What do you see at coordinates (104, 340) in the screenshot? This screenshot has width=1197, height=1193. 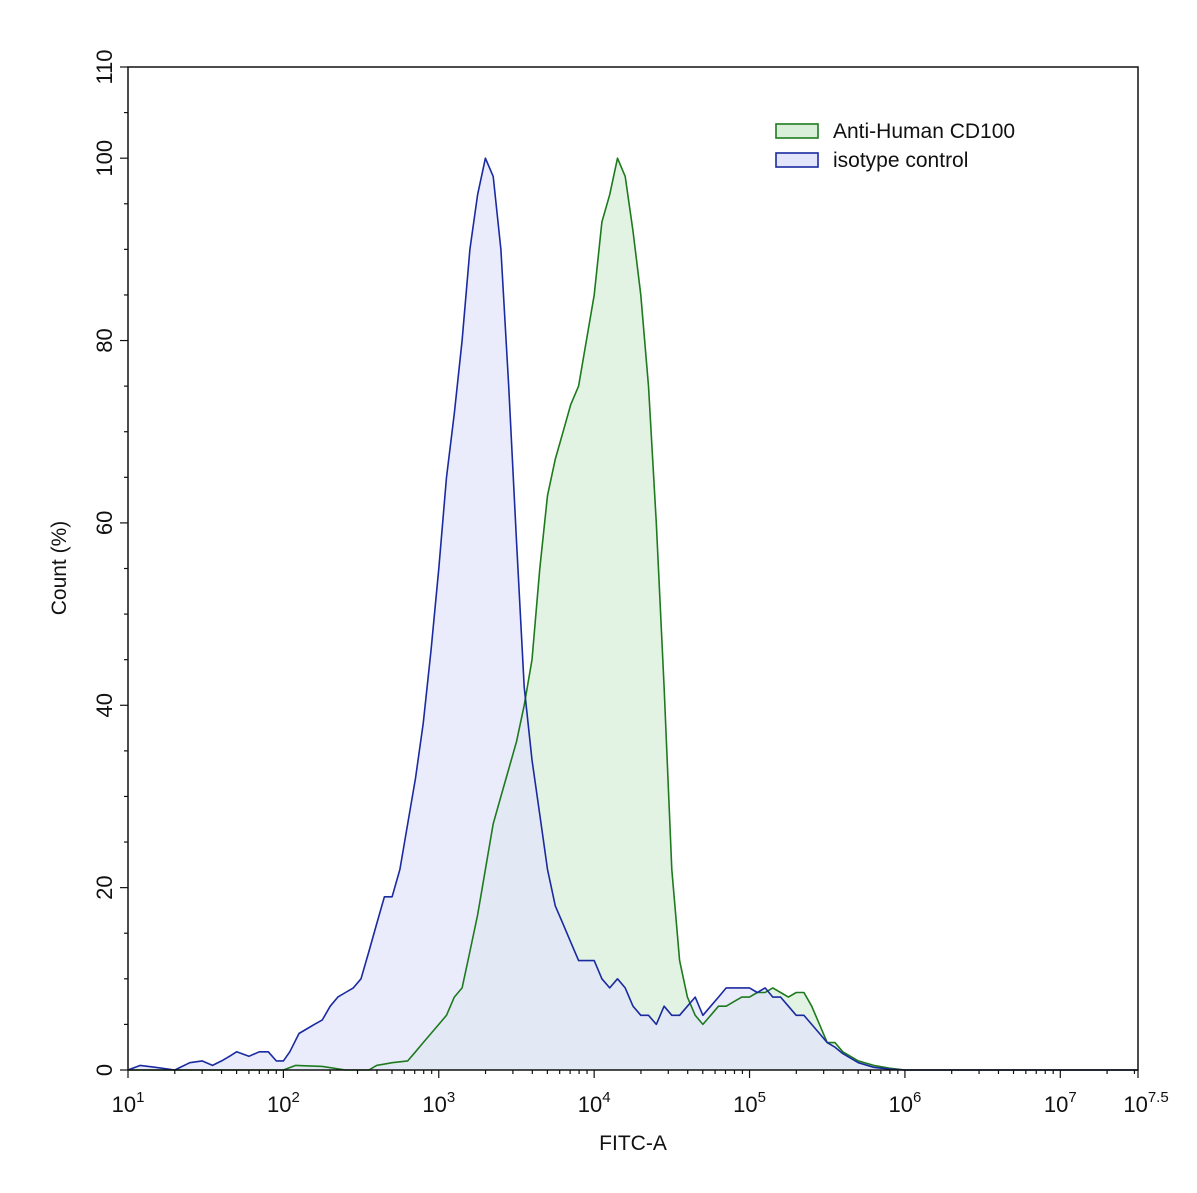 I see `y-tick-label: 80` at bounding box center [104, 340].